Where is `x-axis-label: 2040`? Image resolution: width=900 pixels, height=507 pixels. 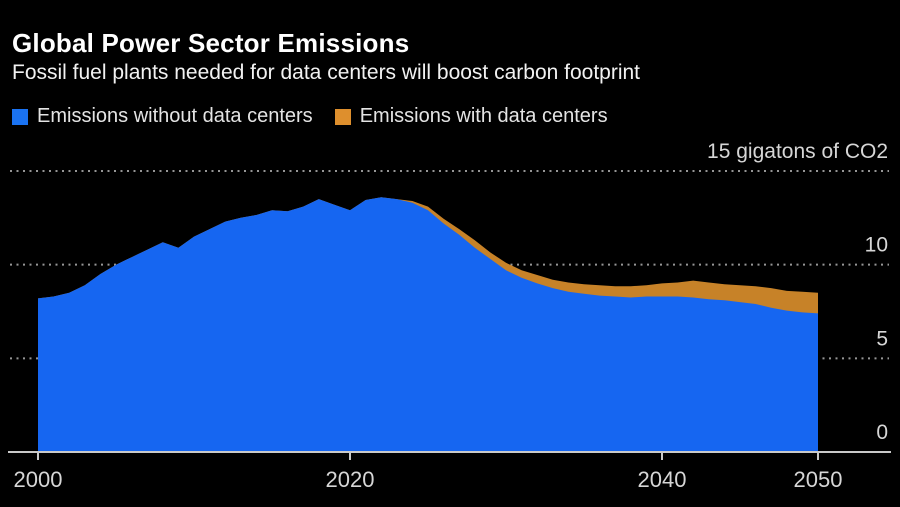
x-axis-label: 2040 is located at coordinates (662, 479).